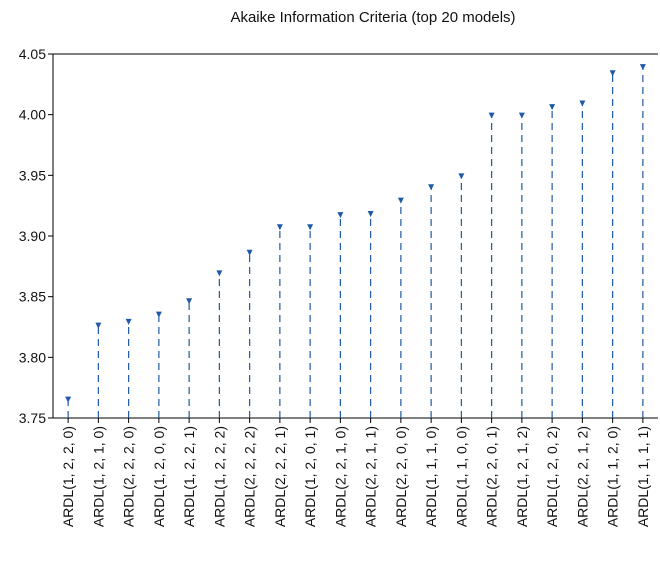 Image resolution: width=660 pixels, height=563 pixels. Describe the element at coordinates (552, 476) in the screenshot. I see `x-tick-label-16: ARDL(1, 2, 0, 2)` at that location.